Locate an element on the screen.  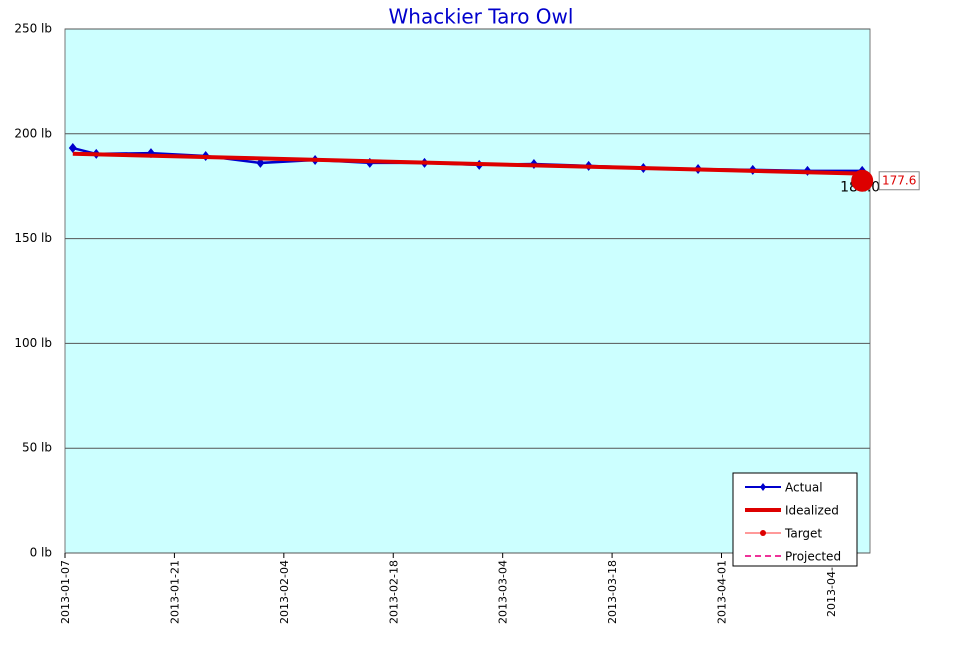
x-tick-label: 2013-03-04 is located at coordinates (503, 592).